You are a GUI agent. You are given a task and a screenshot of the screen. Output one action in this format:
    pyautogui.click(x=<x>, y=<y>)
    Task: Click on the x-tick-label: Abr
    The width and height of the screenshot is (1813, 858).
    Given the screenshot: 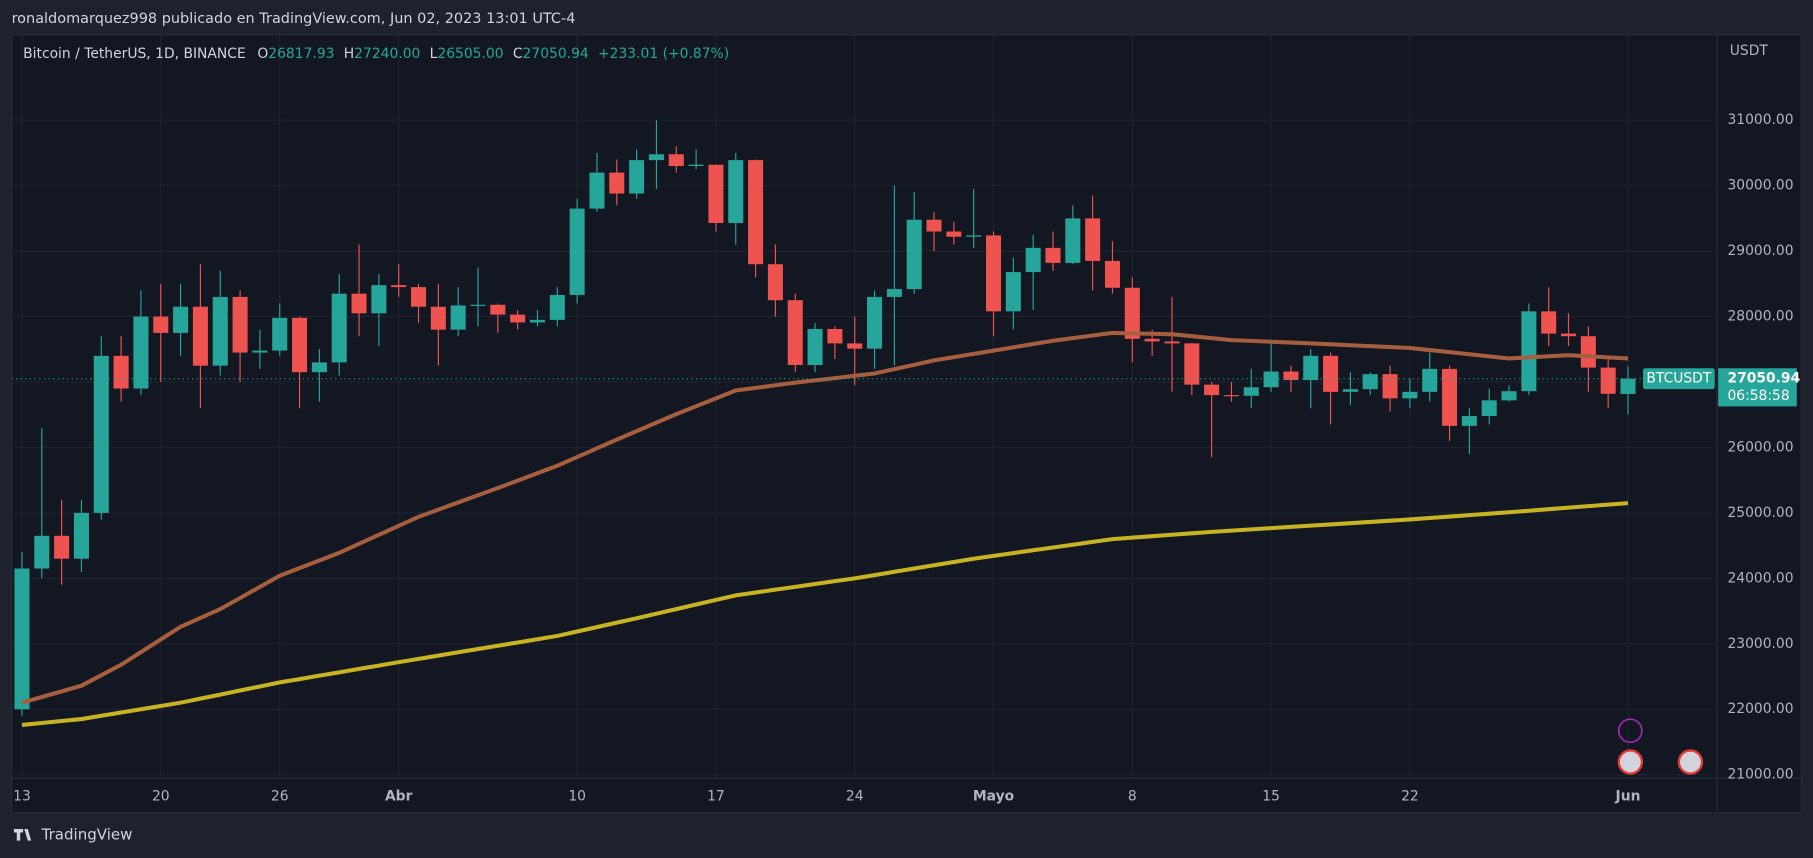 What is the action you would take?
    pyautogui.click(x=399, y=797)
    